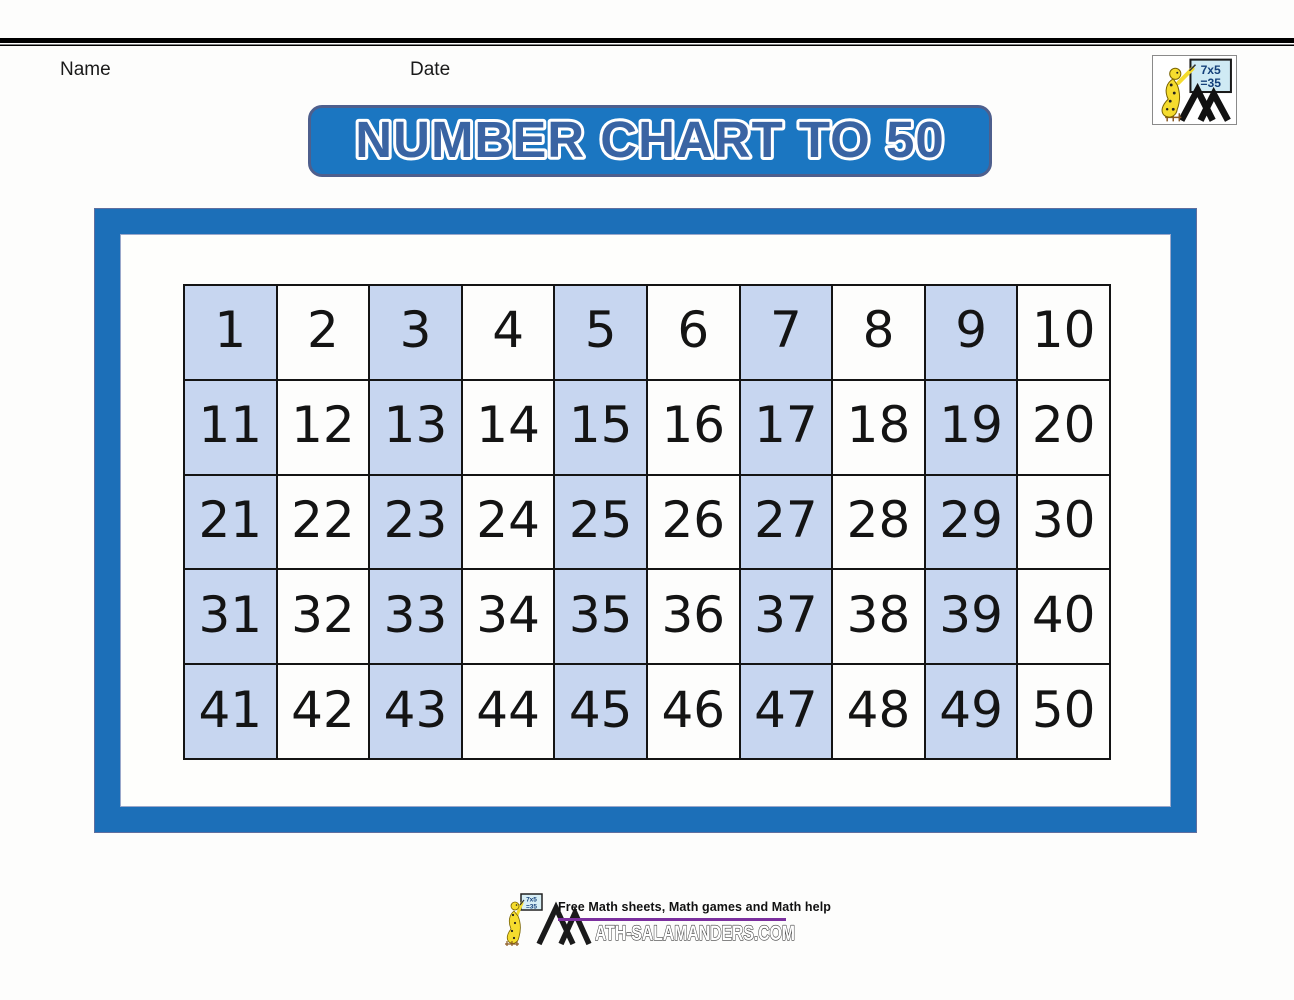 The image size is (1294, 1000). Describe the element at coordinates (971, 522) in the screenshot. I see `grid-cell-29: 29` at that location.